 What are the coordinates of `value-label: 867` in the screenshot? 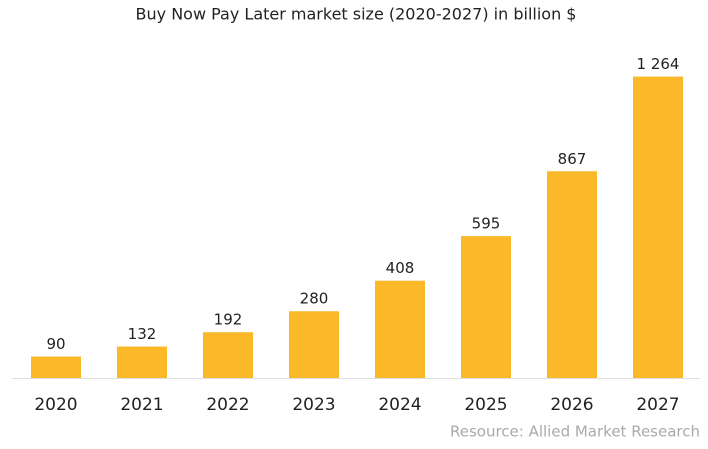 It's located at (572, 159).